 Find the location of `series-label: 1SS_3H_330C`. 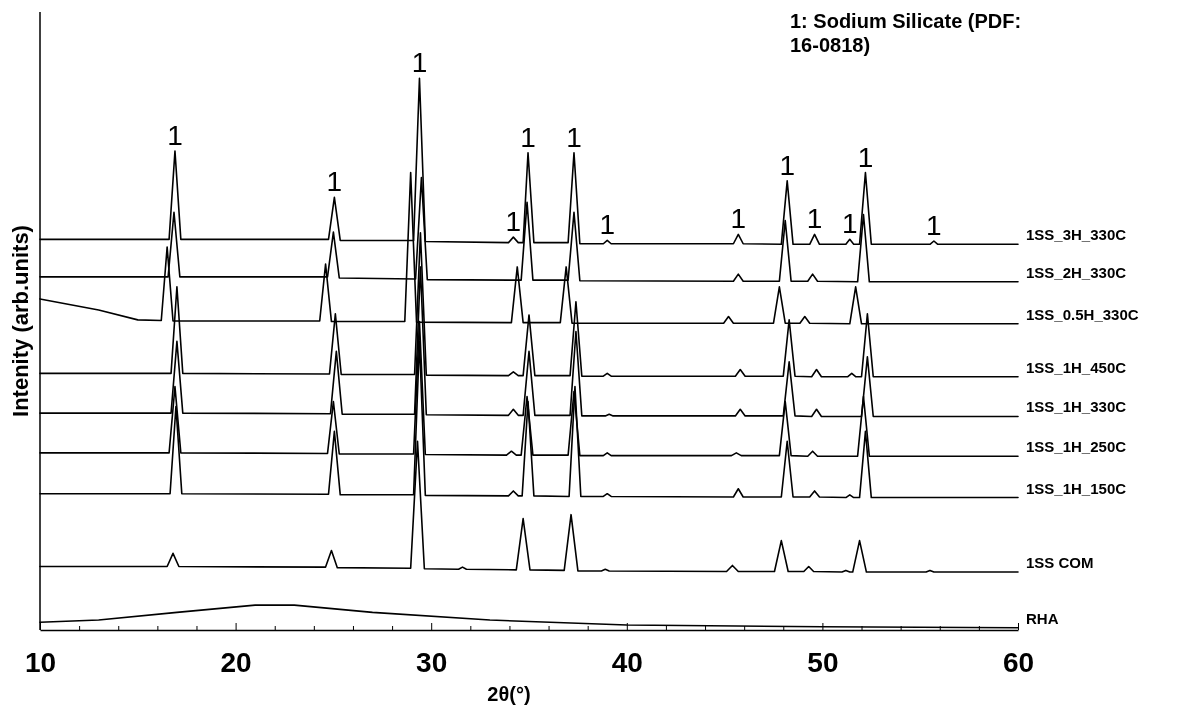

series-label: 1SS_3H_330C is located at coordinates (1076, 235).